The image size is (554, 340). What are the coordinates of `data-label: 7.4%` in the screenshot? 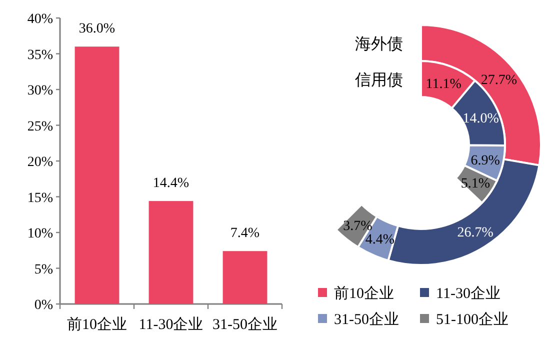 It's located at (245, 234).